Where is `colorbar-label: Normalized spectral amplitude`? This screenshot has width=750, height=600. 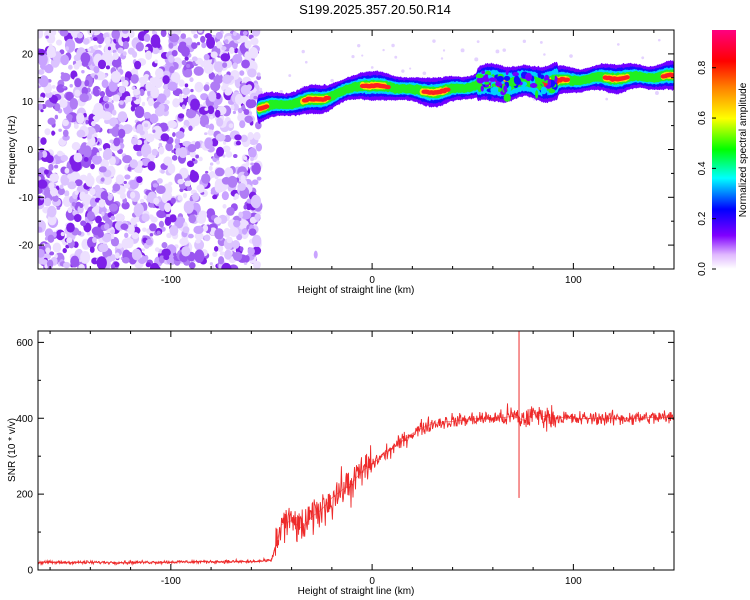
colorbar-label: Normalized spectral amplitude is located at coordinates (743, 149).